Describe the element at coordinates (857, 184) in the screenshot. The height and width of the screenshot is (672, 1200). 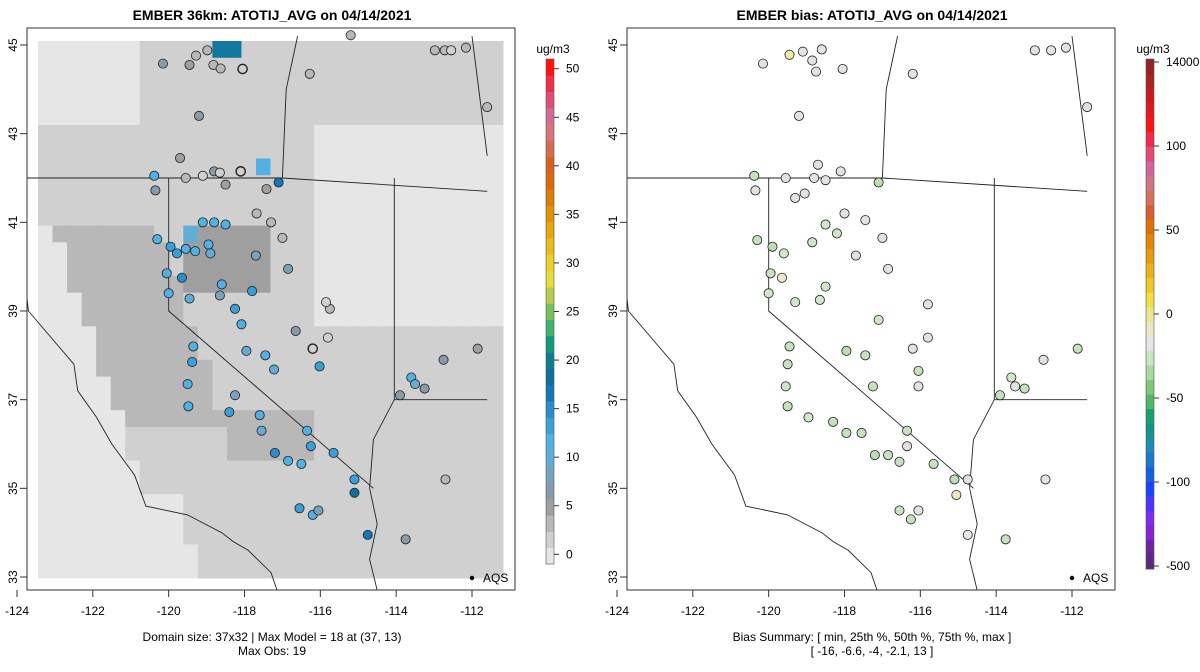
I see `boundary-line` at that location.